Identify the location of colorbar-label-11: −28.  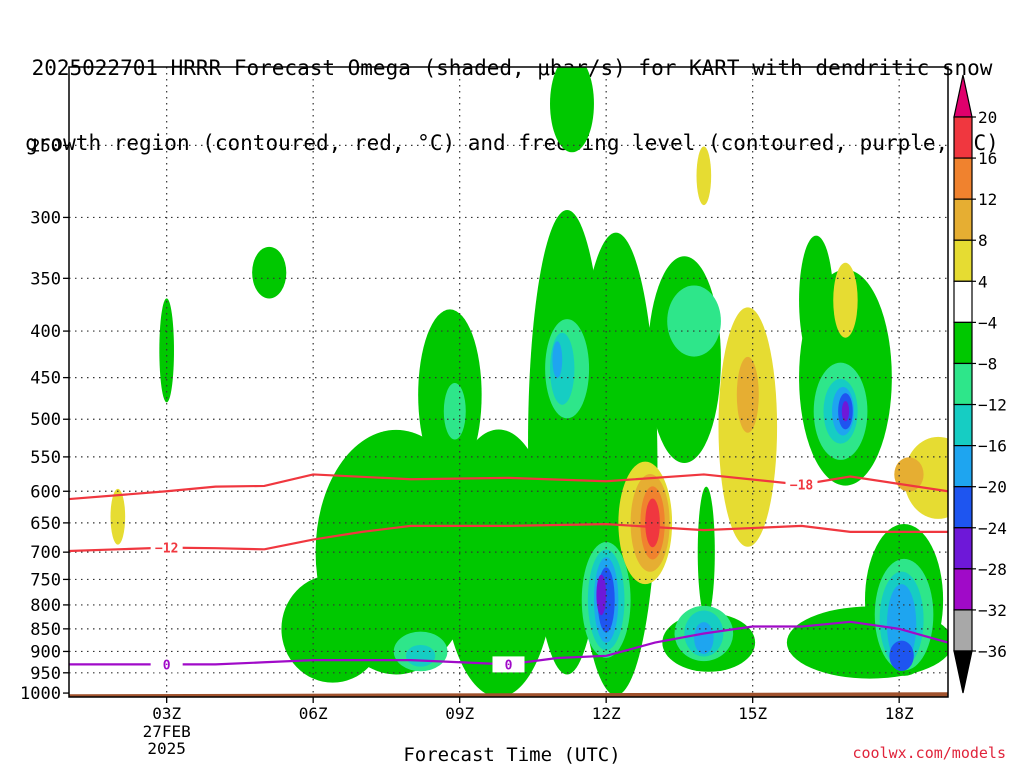
(992, 569).